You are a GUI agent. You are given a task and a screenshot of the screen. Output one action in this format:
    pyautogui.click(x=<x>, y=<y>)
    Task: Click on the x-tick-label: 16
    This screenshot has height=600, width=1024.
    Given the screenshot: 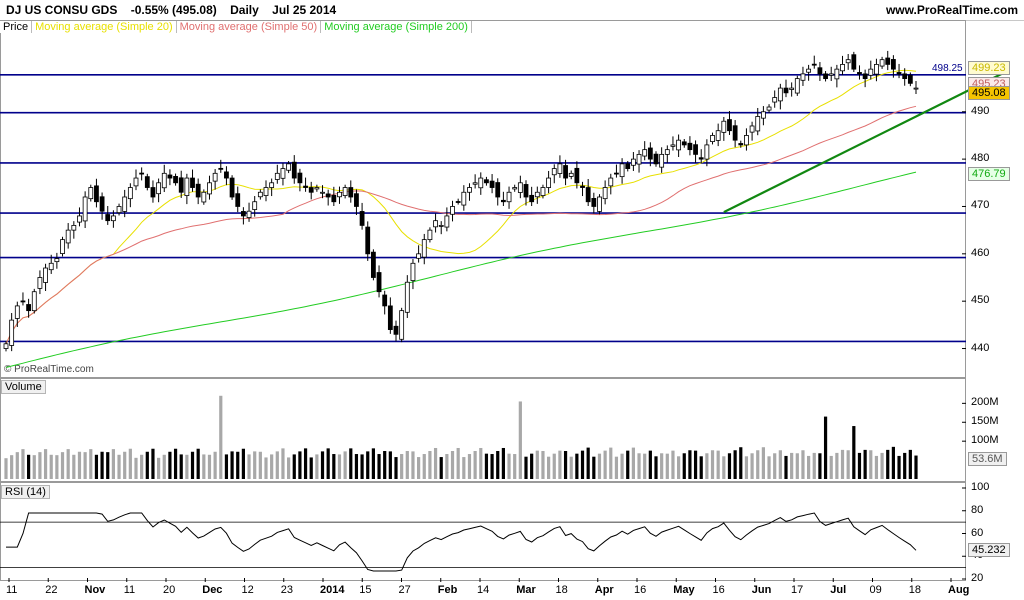 What is the action you would take?
    pyautogui.click(x=718, y=590)
    